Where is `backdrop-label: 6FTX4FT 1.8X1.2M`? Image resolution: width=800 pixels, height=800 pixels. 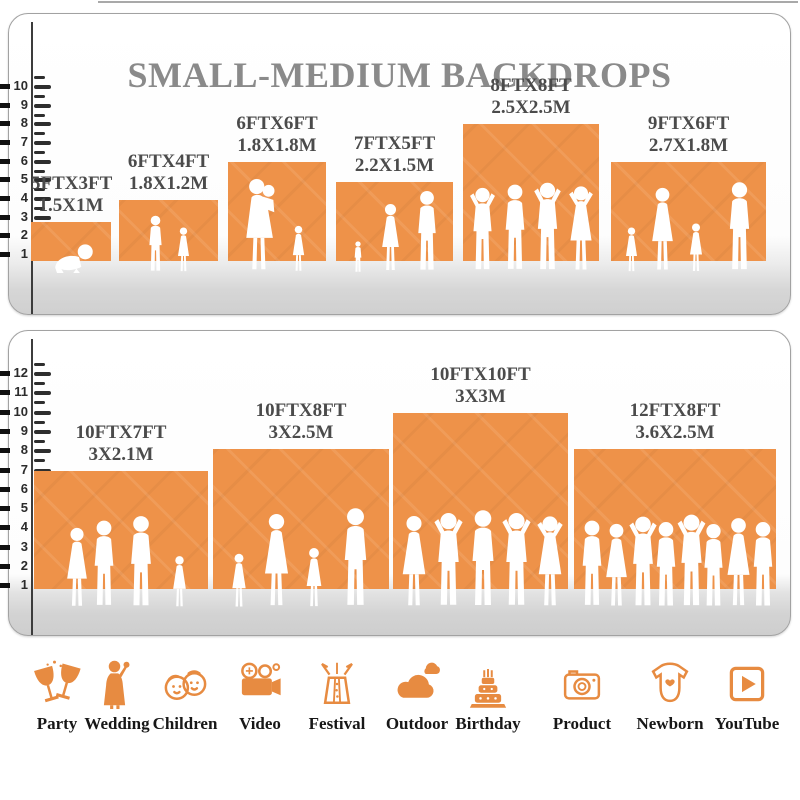 backdrop-label: 6FTX4FT 1.8X1.2M is located at coordinates (168, 173).